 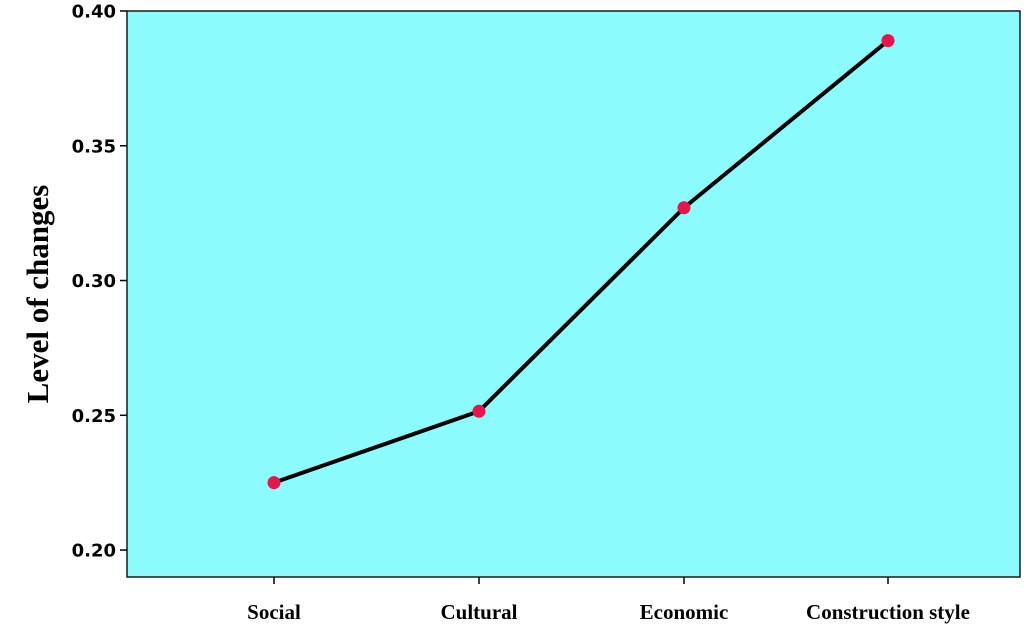 I want to click on y-axis-label: Level of changes, so click(x=37, y=294).